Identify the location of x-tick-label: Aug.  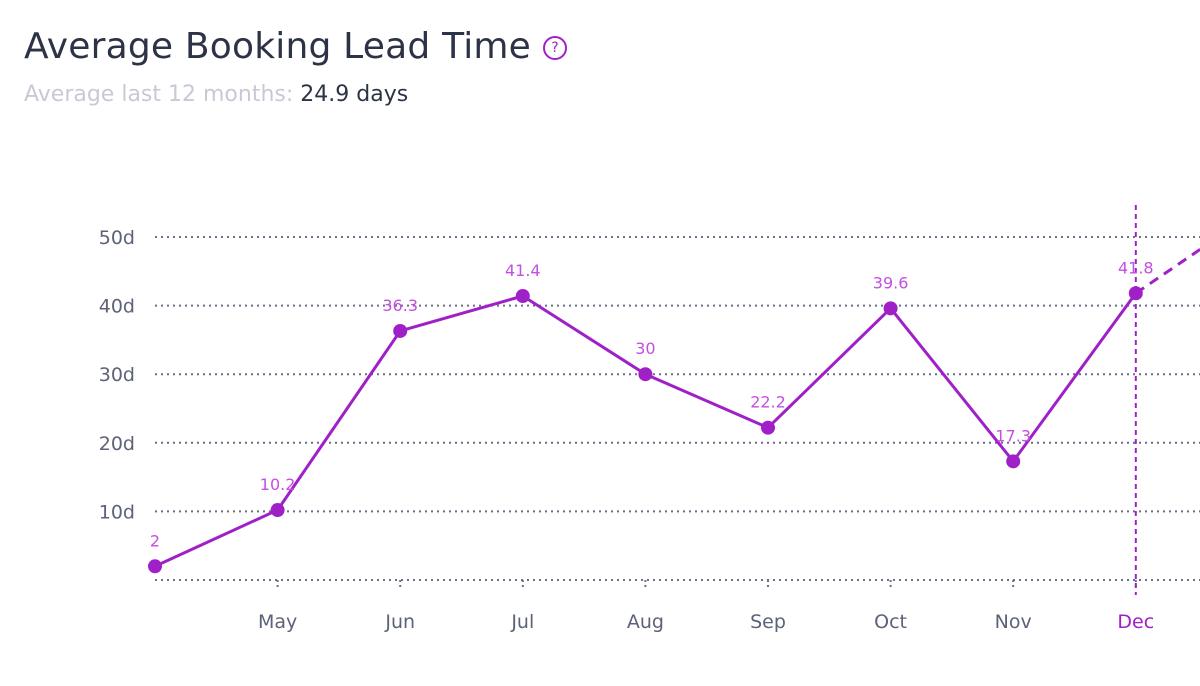
(645, 622).